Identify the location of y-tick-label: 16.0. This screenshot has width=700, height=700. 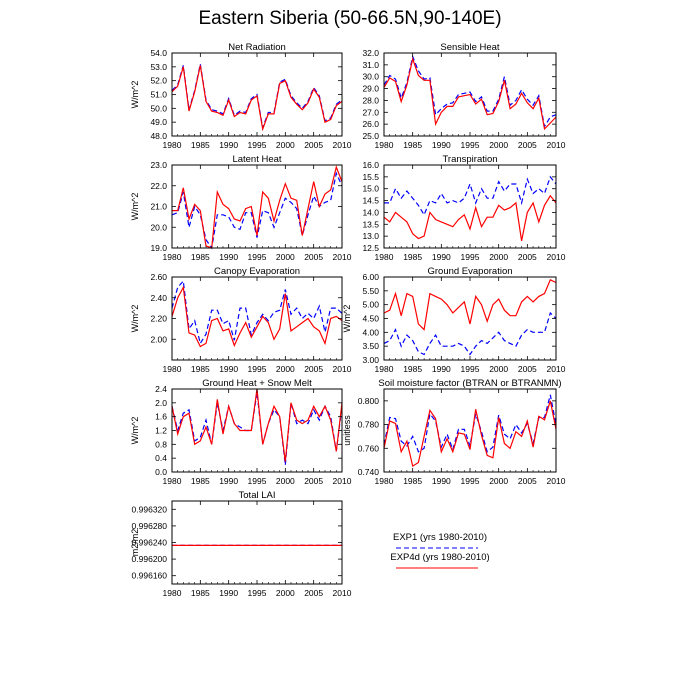
(370, 165).